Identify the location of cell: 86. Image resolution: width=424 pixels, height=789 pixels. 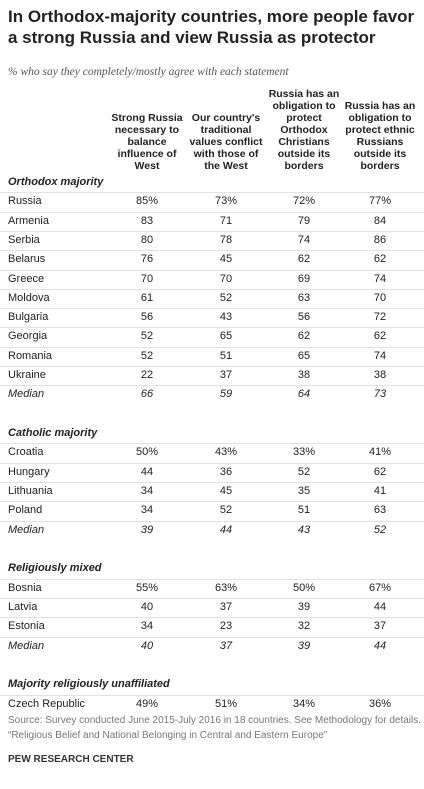
(380, 239).